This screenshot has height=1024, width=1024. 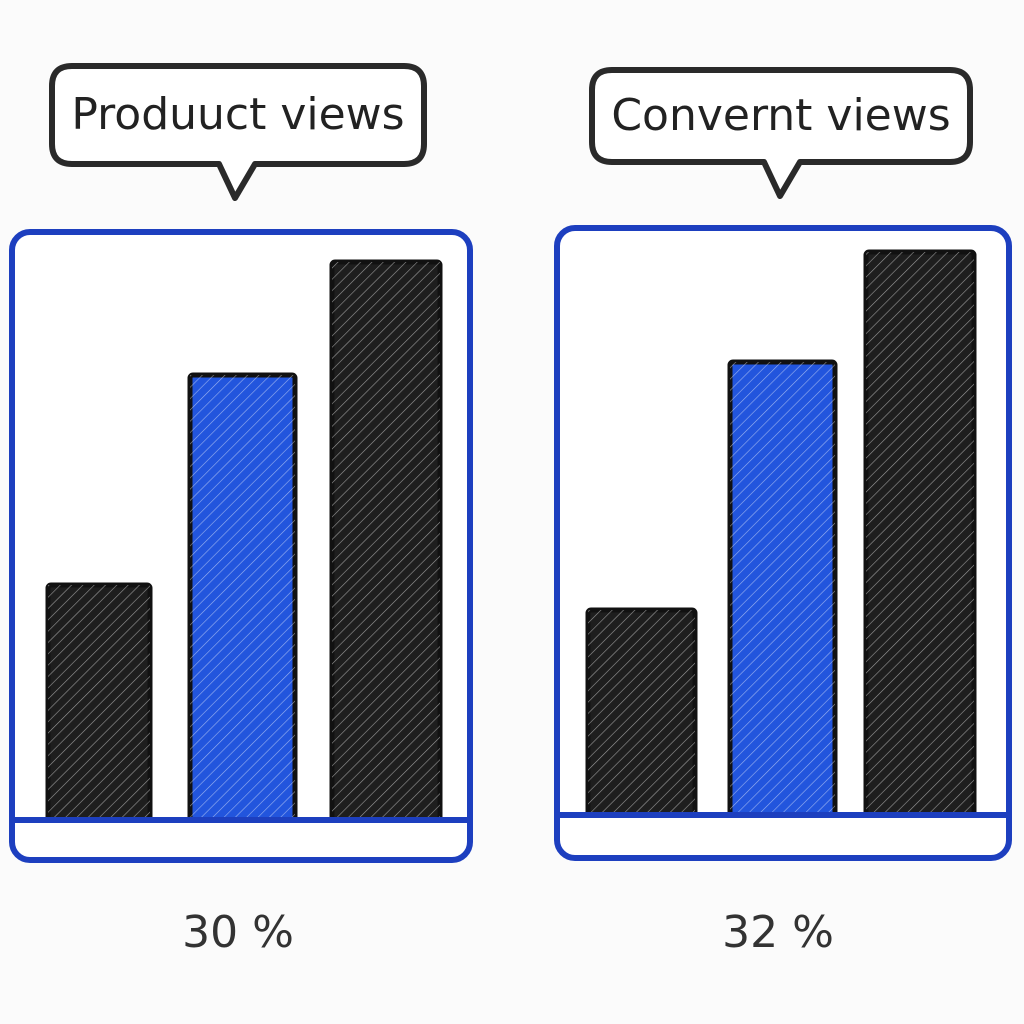 What do you see at coordinates (778, 932) in the screenshot?
I see `caption: 32 %` at bounding box center [778, 932].